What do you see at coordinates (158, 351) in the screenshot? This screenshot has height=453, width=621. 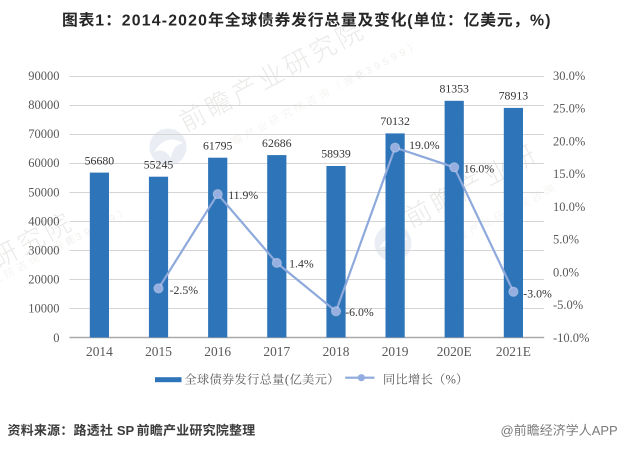 I see `svg-text: 2015` at bounding box center [158, 351].